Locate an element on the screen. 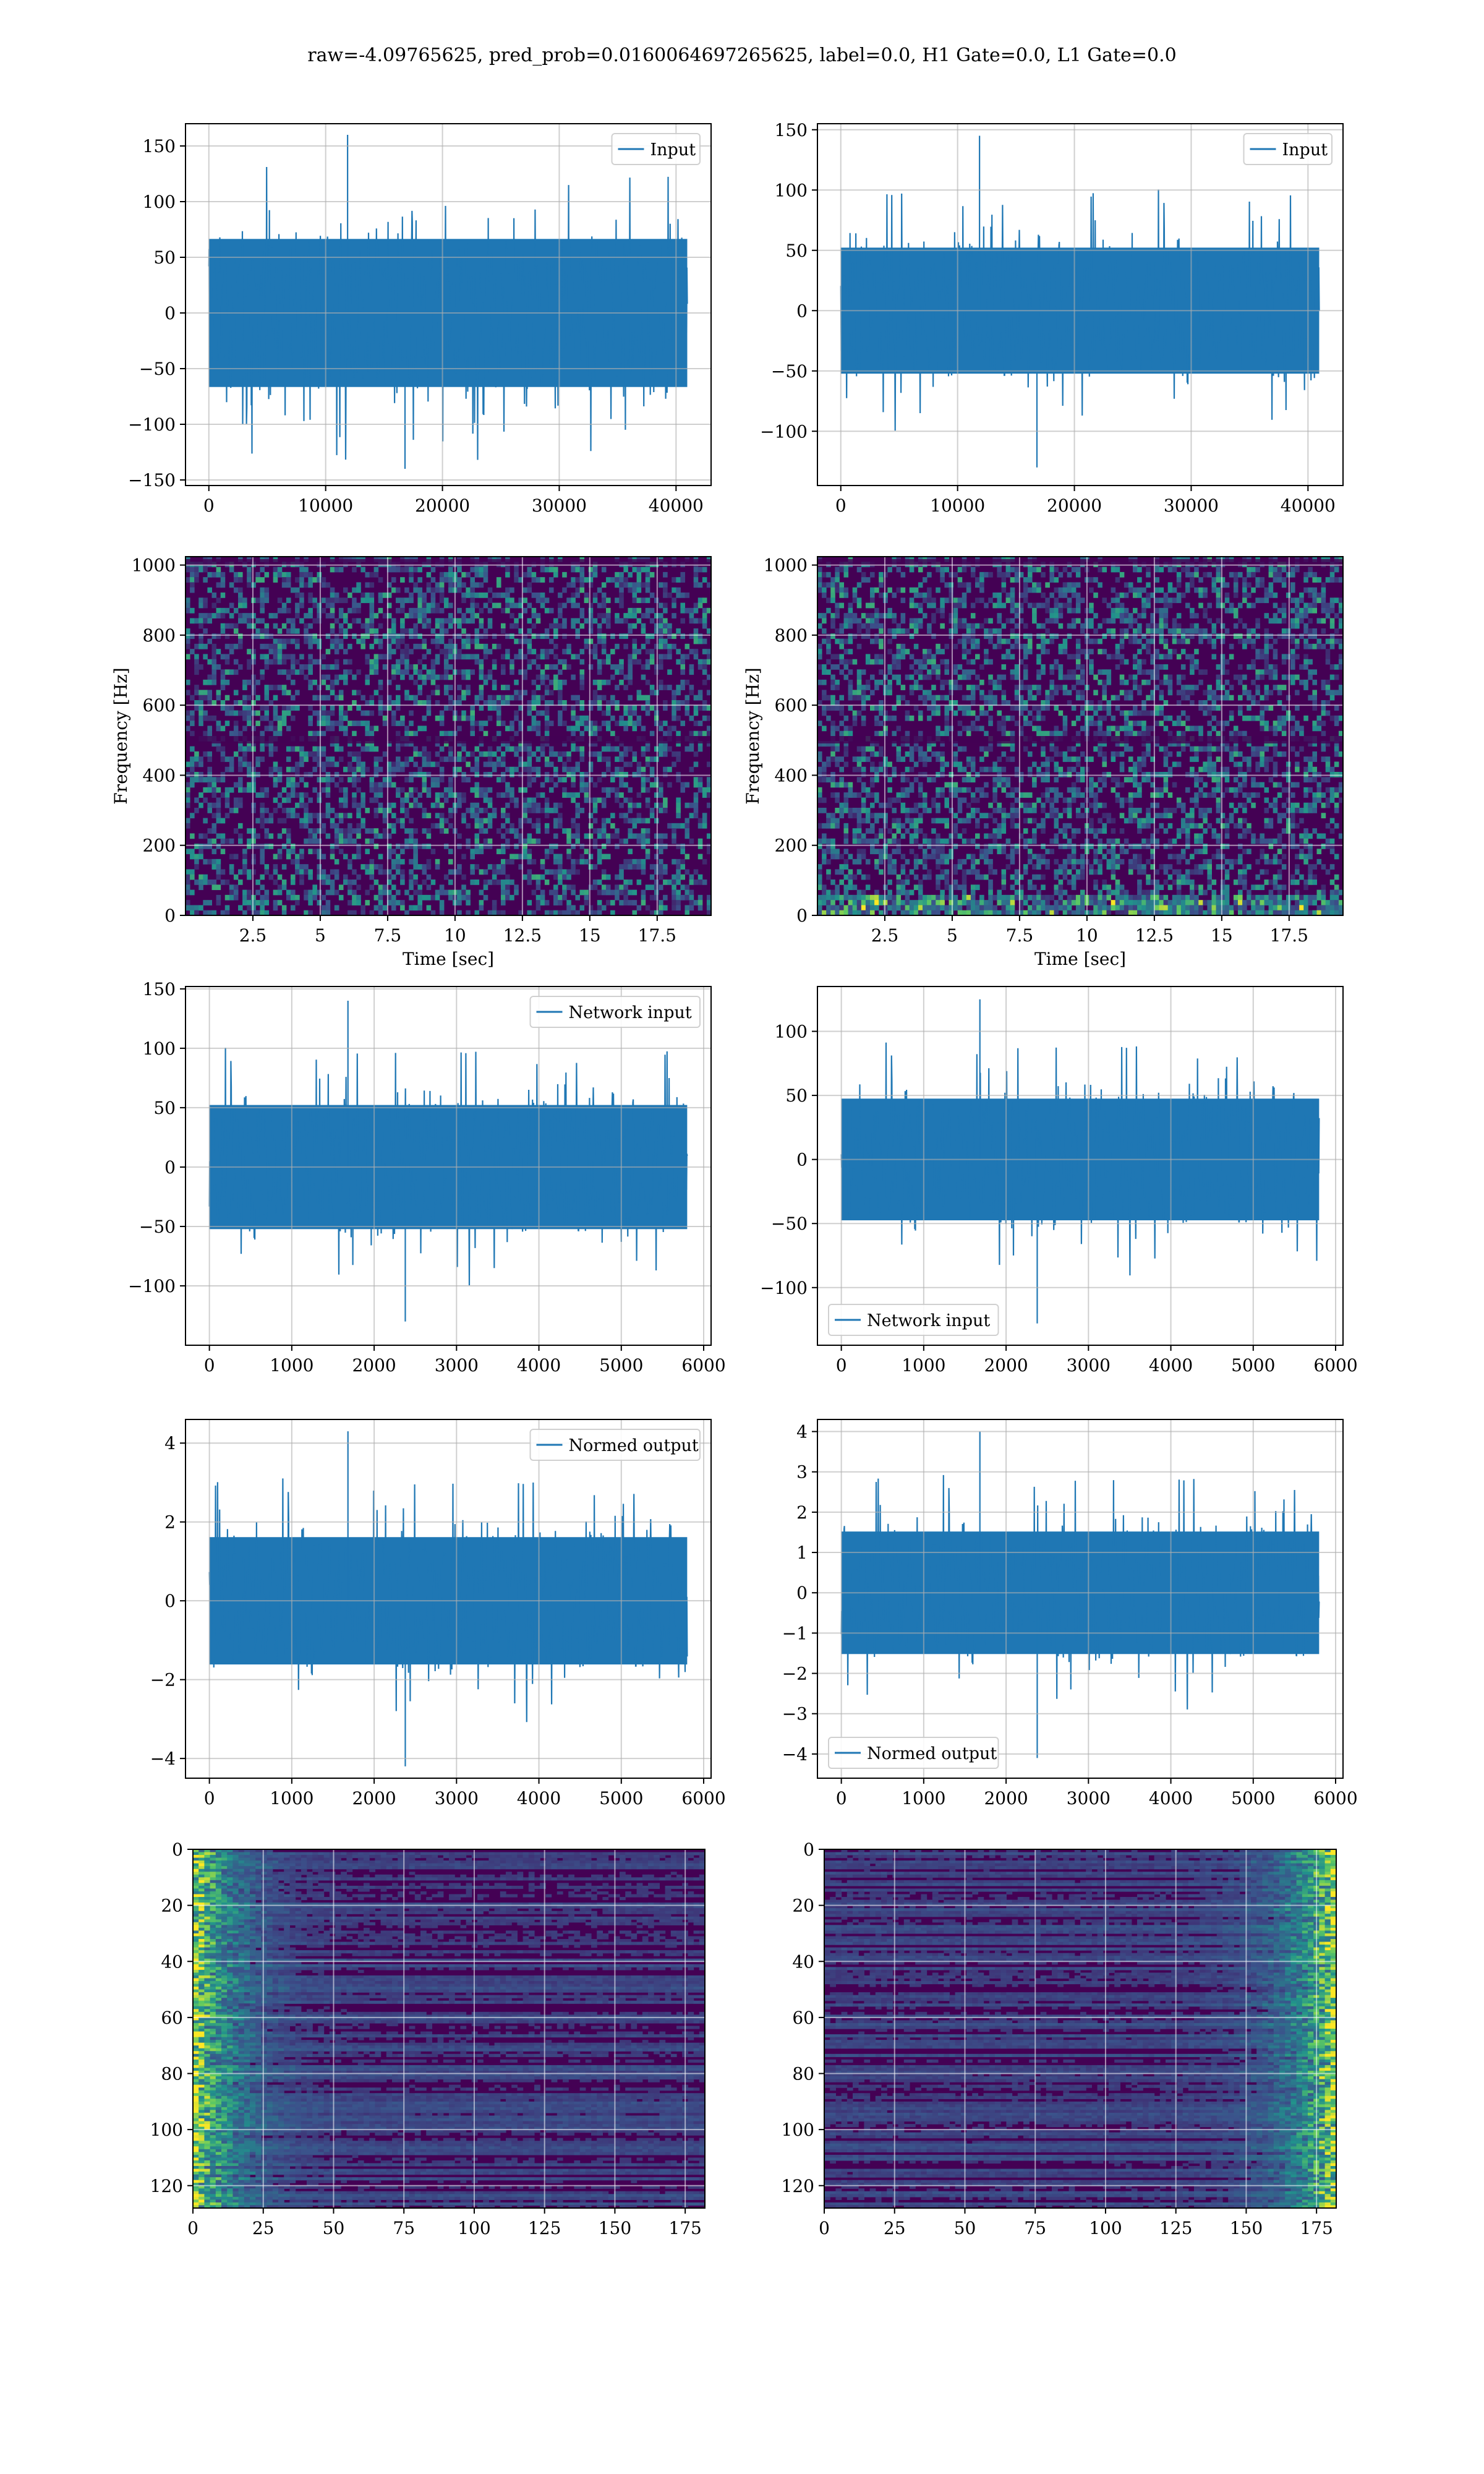 The image size is (1484, 2474). x-tick-label: 30000 is located at coordinates (1191, 505).